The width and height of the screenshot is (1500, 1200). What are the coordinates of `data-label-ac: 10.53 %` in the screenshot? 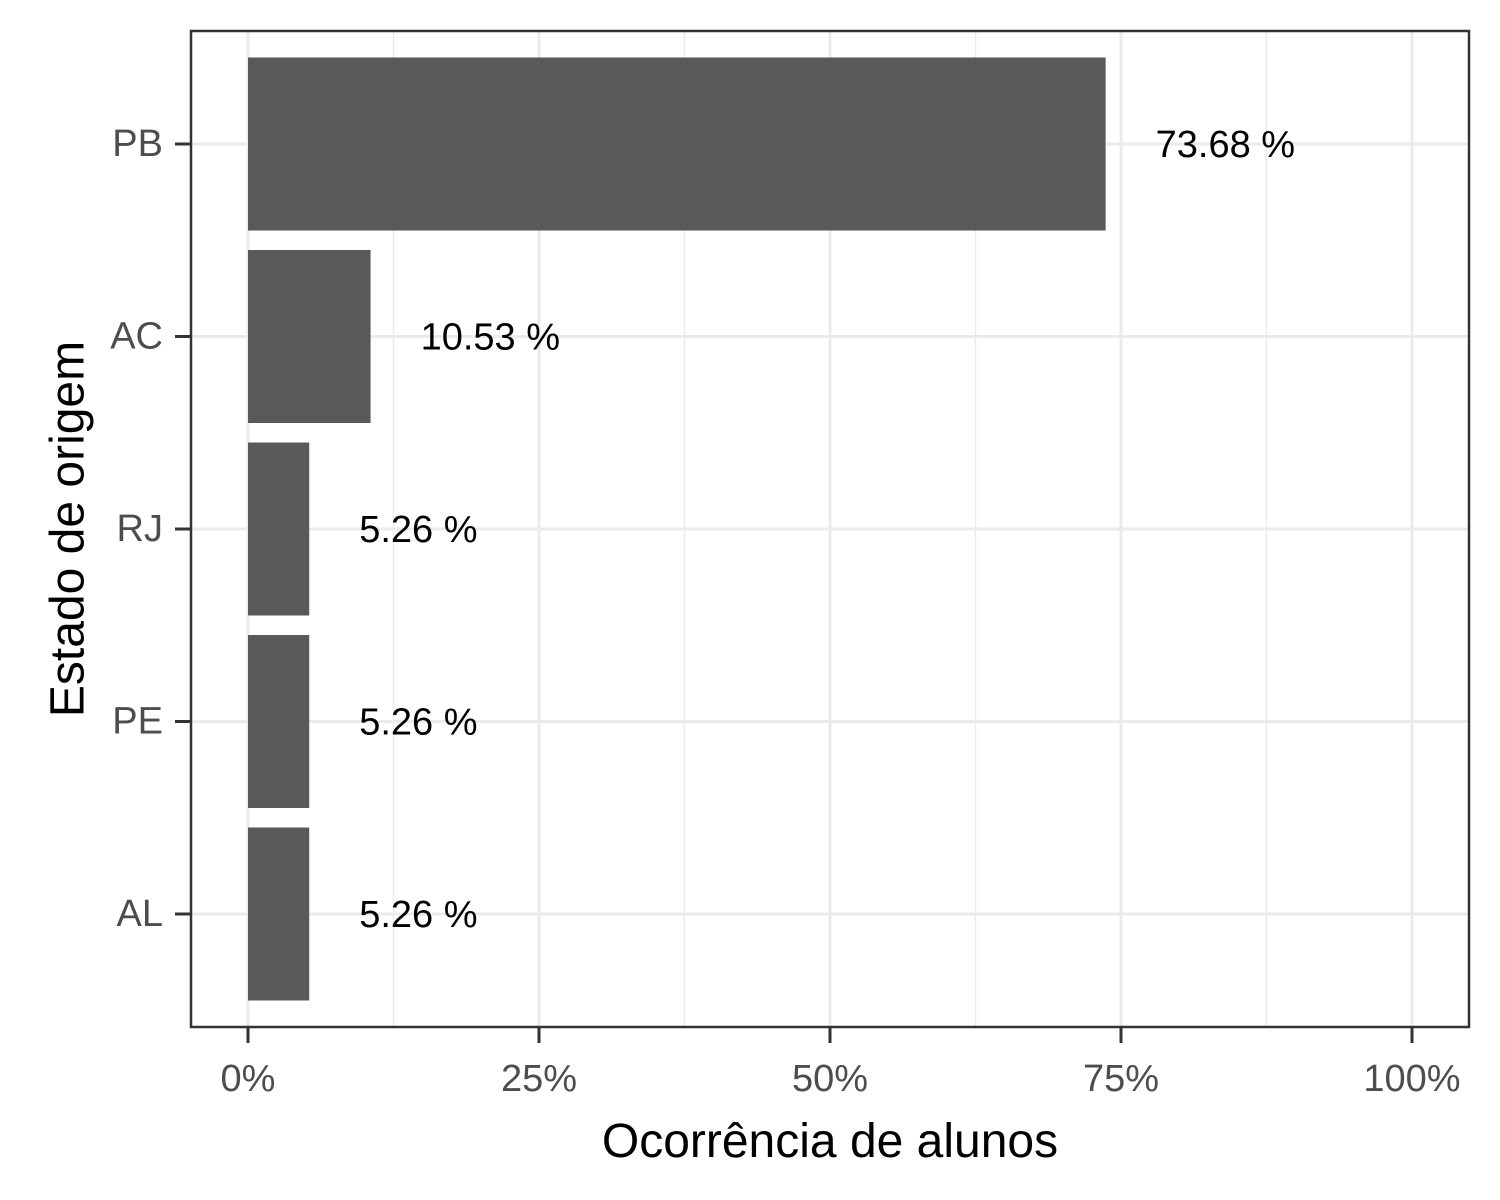 It's located at (490, 338).